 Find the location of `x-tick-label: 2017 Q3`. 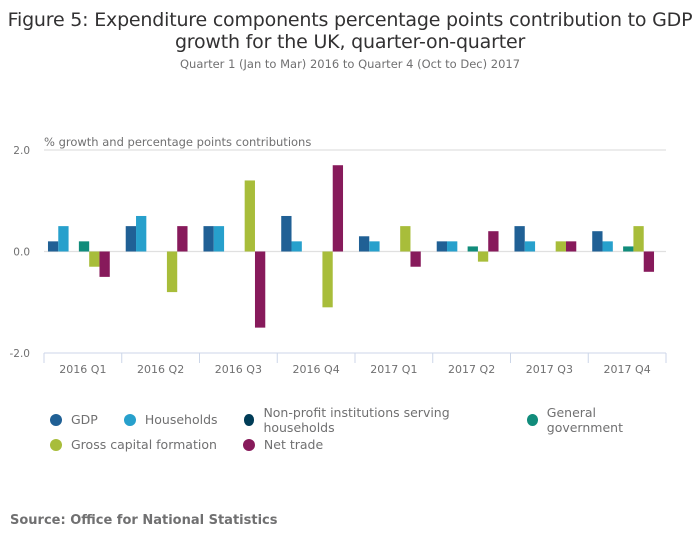

x-tick-label: 2017 Q3 is located at coordinates (549, 369).